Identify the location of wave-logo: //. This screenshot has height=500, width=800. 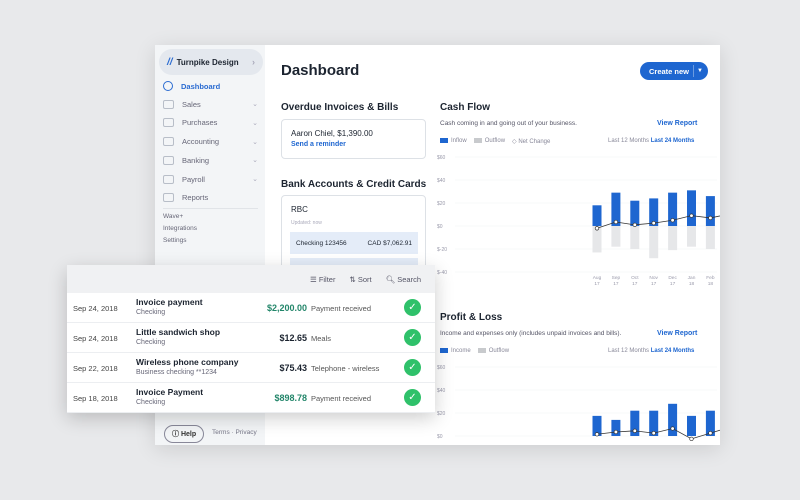
(170, 62).